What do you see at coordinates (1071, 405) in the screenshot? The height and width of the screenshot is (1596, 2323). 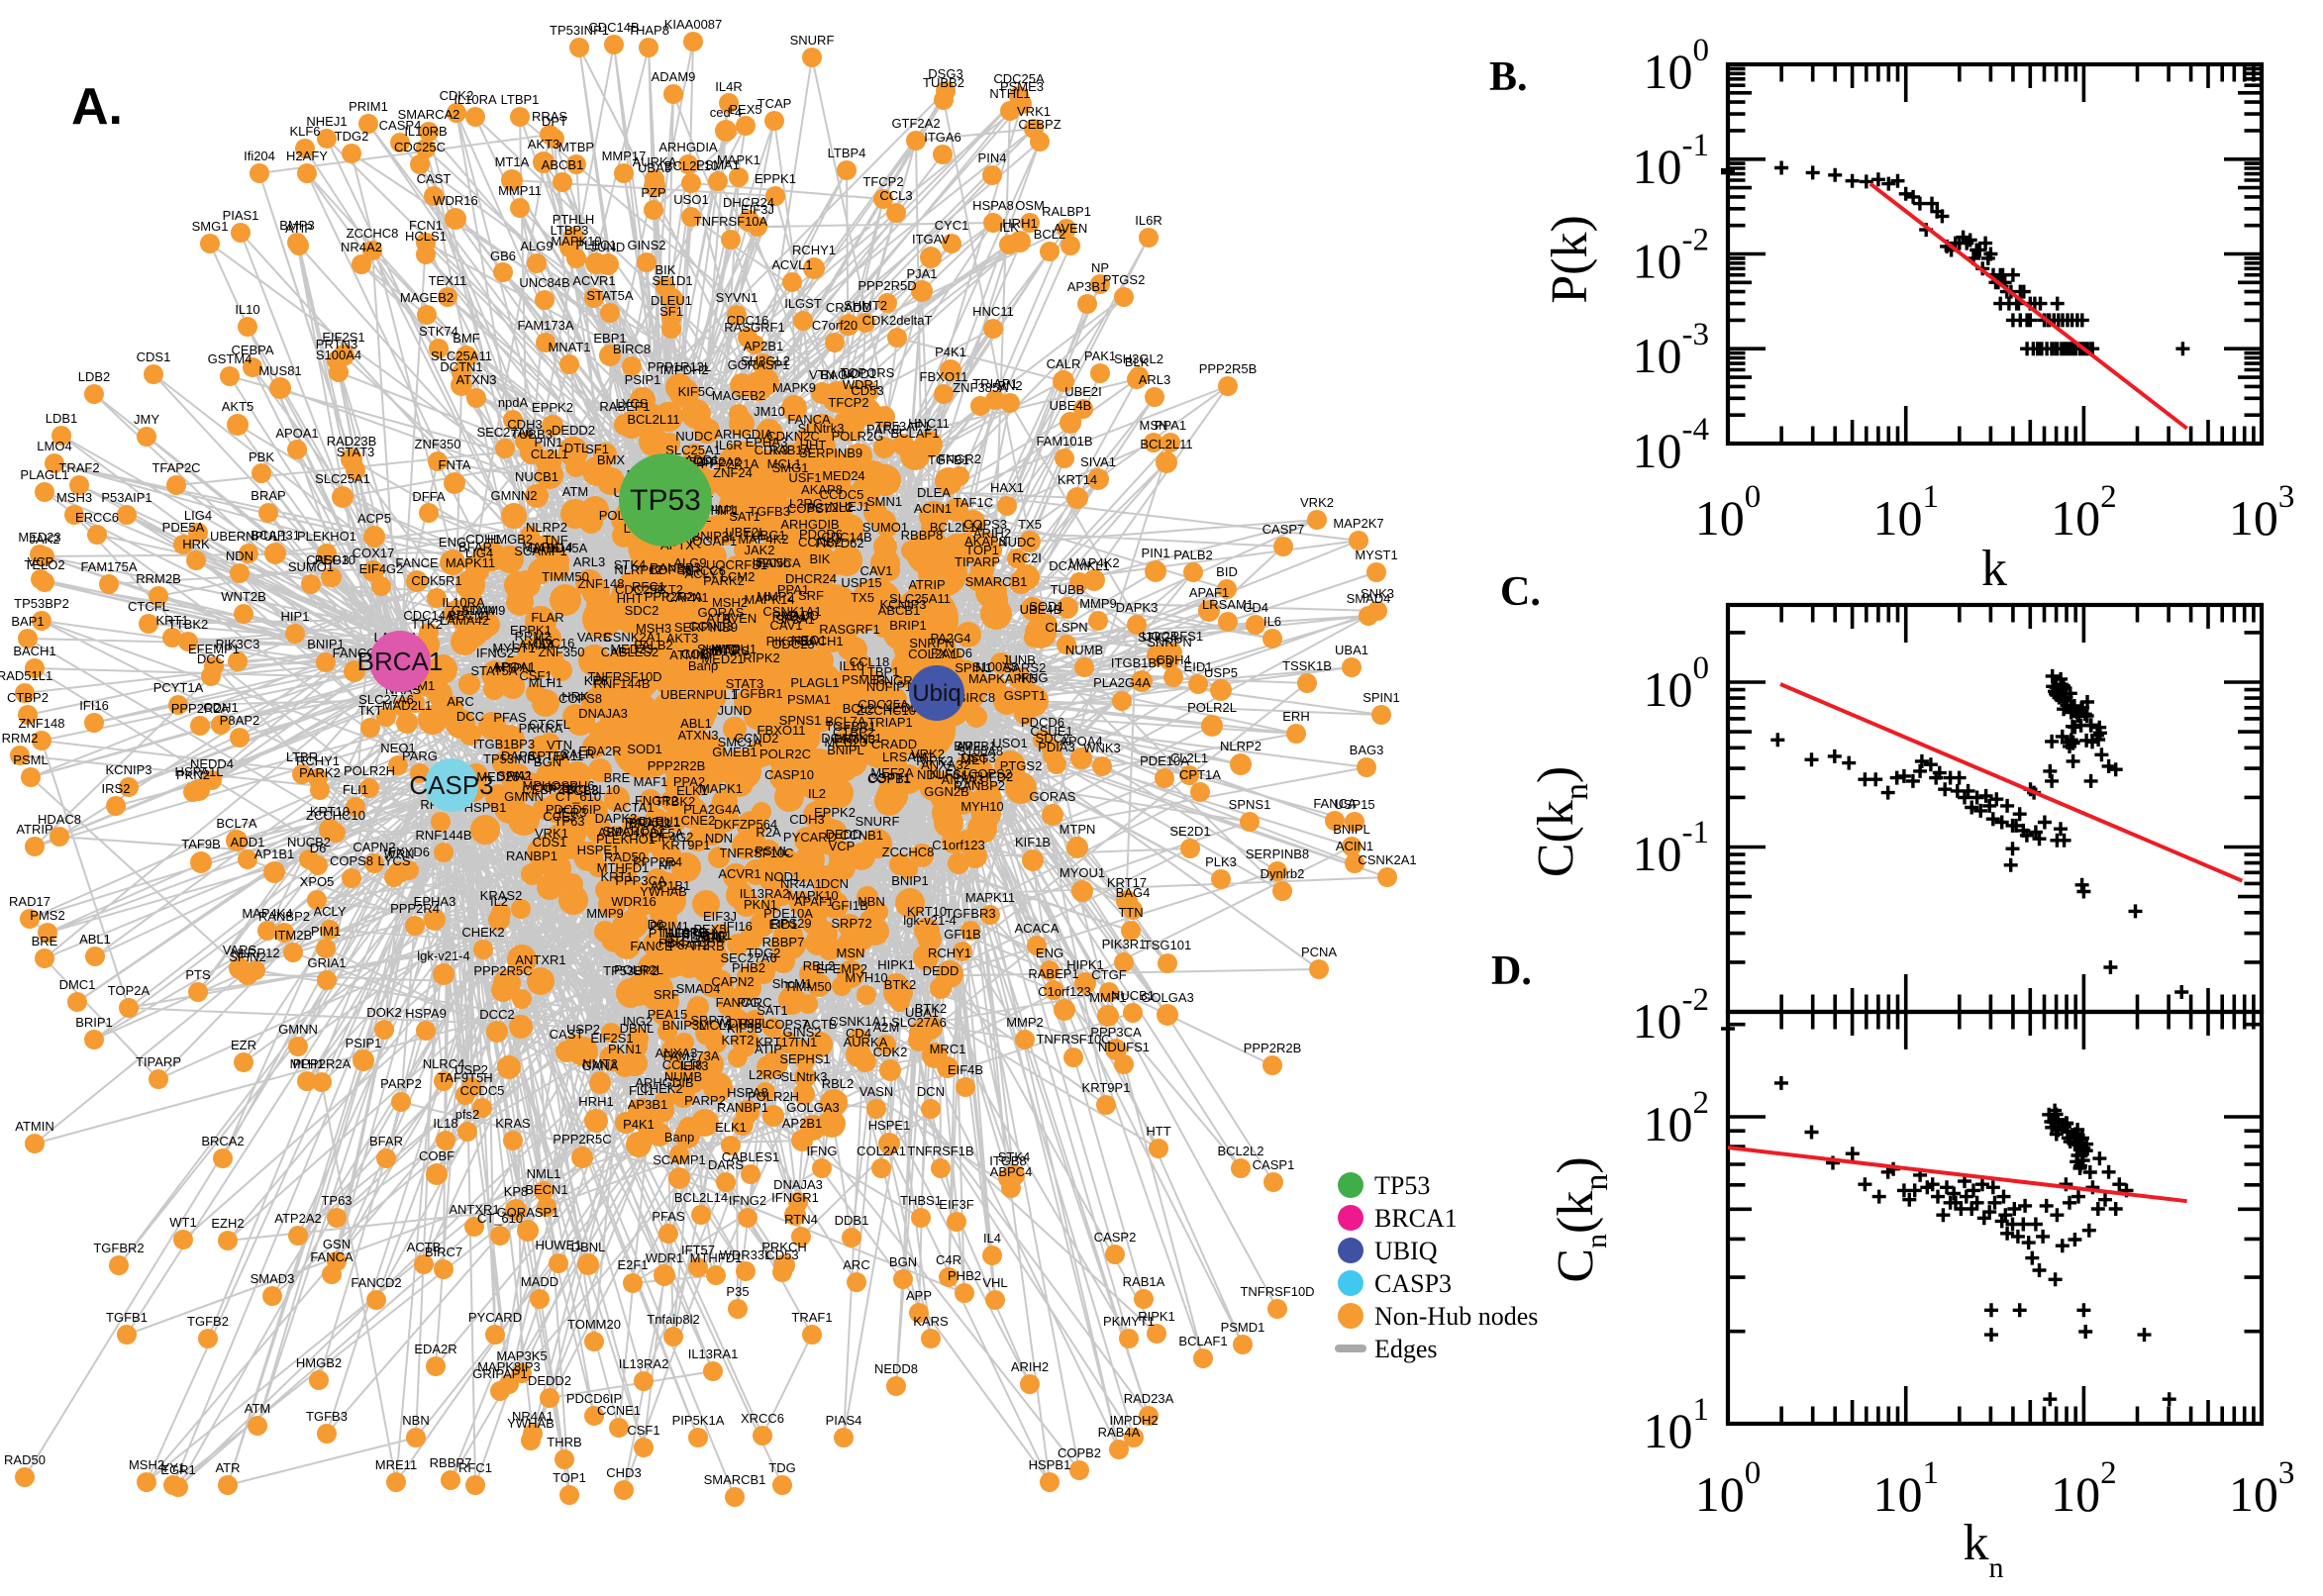 I see `svg-text: UBE4B` at bounding box center [1071, 405].